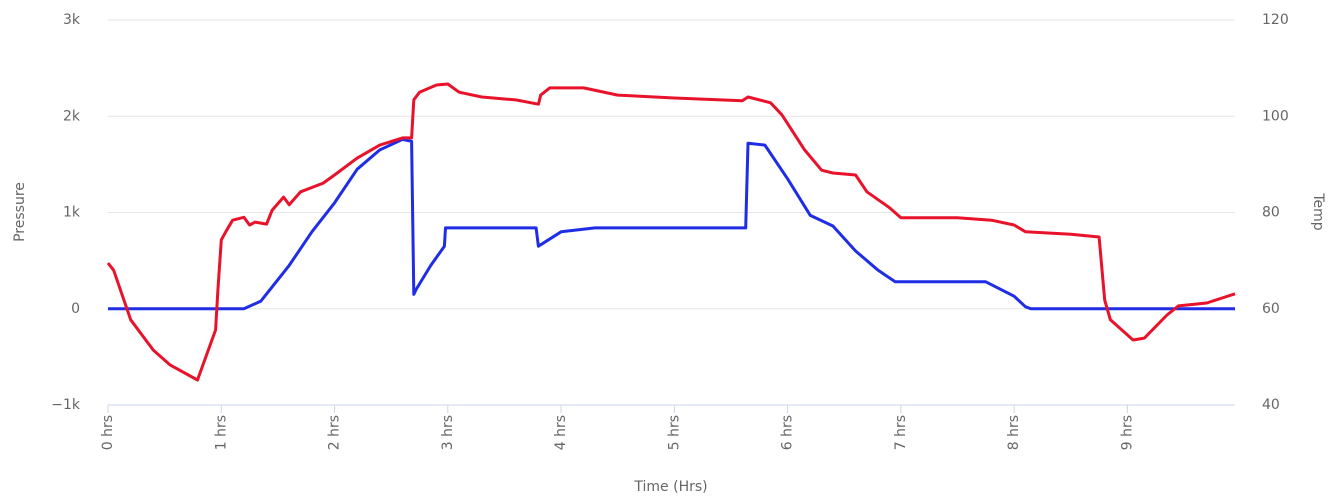 This screenshot has height=503, width=1341. I want to click on y2-tick-label: 40, so click(1271, 405).